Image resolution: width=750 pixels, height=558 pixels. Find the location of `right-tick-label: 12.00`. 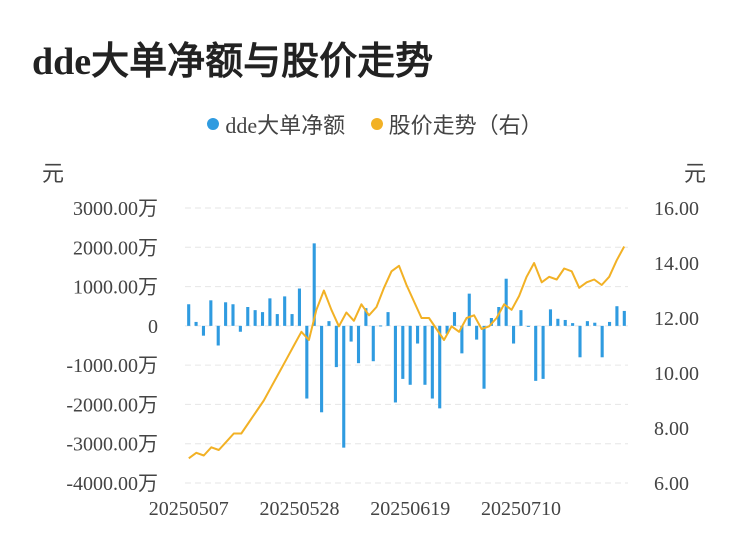

right-tick-label: 12.00 is located at coordinates (676, 319).